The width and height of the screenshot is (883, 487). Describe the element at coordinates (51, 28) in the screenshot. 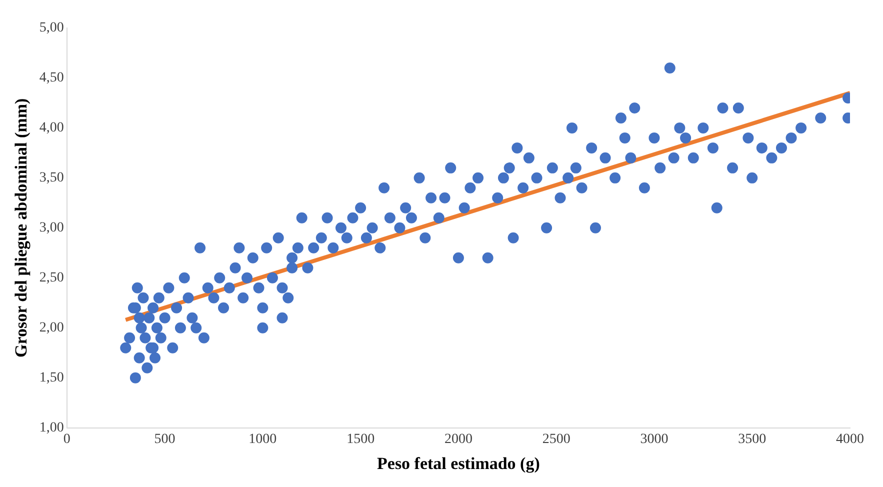

I see `y-tick-label: 5,00` at that location.